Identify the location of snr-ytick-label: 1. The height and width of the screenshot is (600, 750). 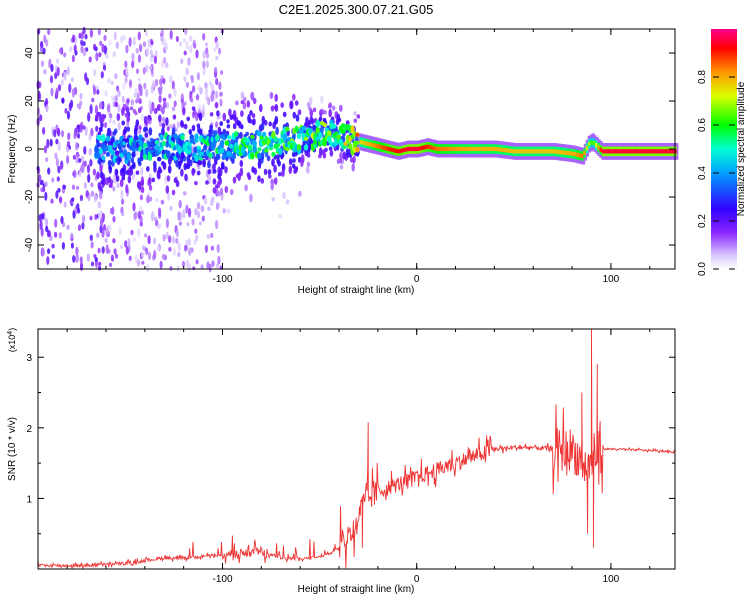
(29, 499).